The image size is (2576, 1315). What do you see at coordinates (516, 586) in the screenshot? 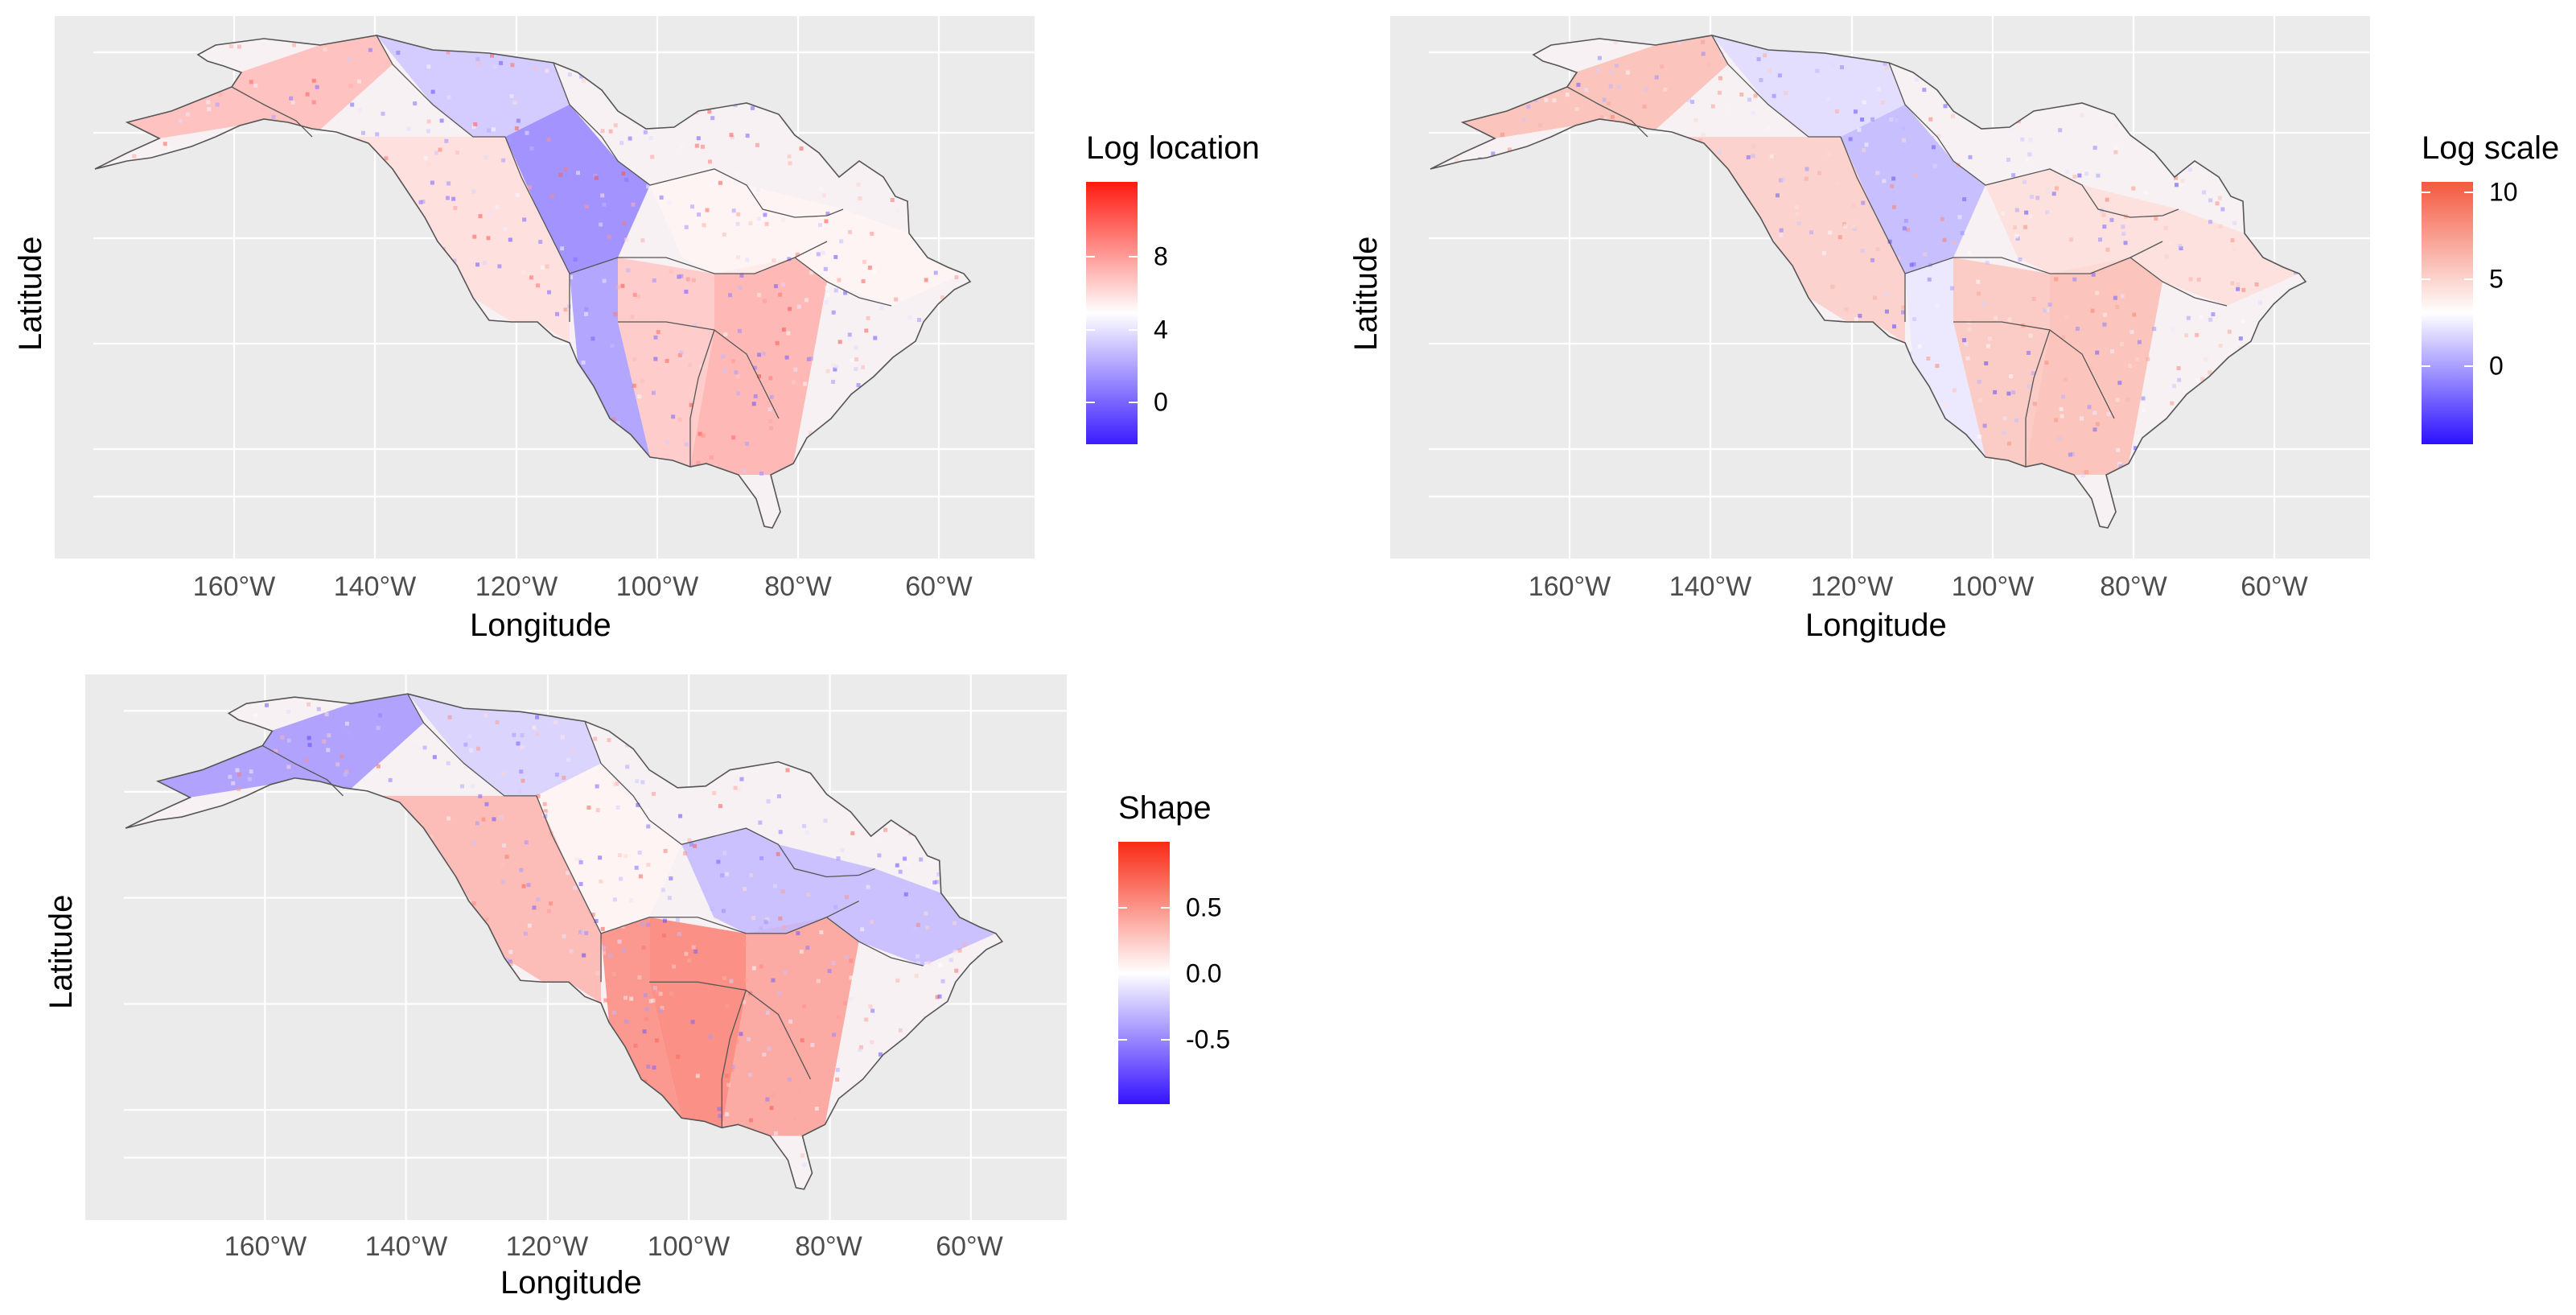
I see `x-tick-label: 120°W` at bounding box center [516, 586].